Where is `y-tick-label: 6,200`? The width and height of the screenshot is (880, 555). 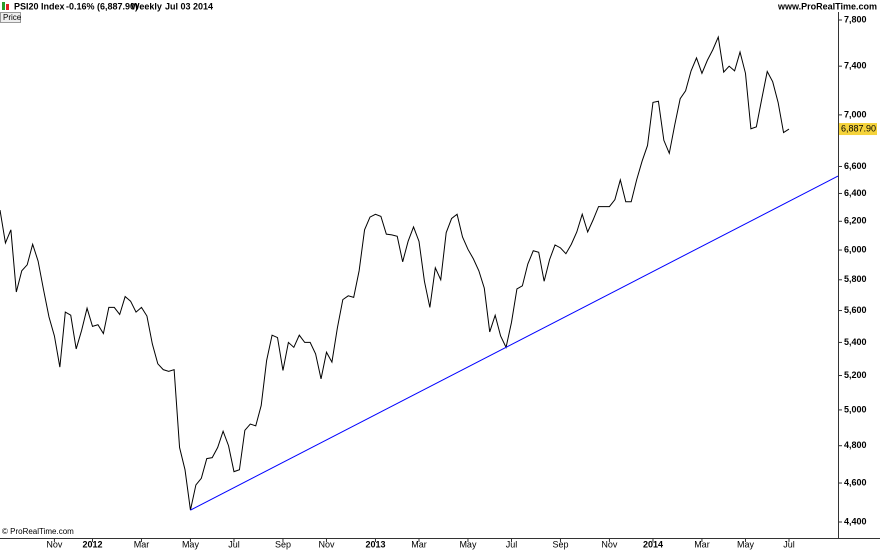 y-tick-label: 6,200 is located at coordinates (855, 221).